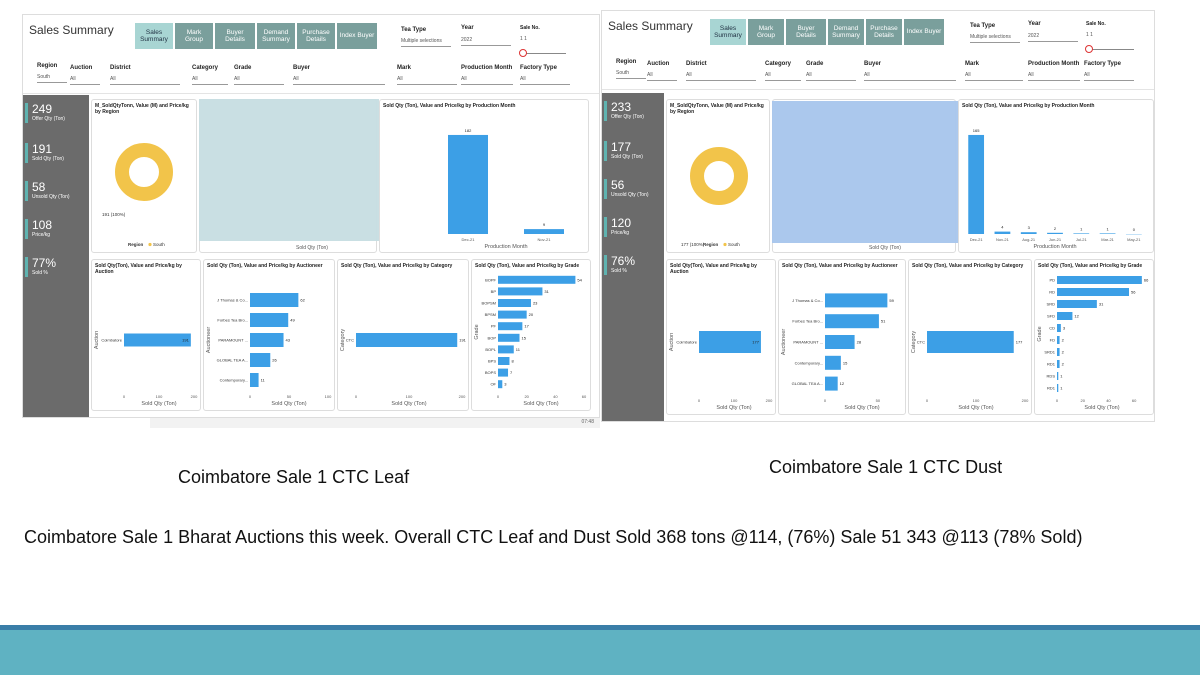  What do you see at coordinates (194, 396) in the screenshot?
I see `tick-label-200: 200` at bounding box center [194, 396].